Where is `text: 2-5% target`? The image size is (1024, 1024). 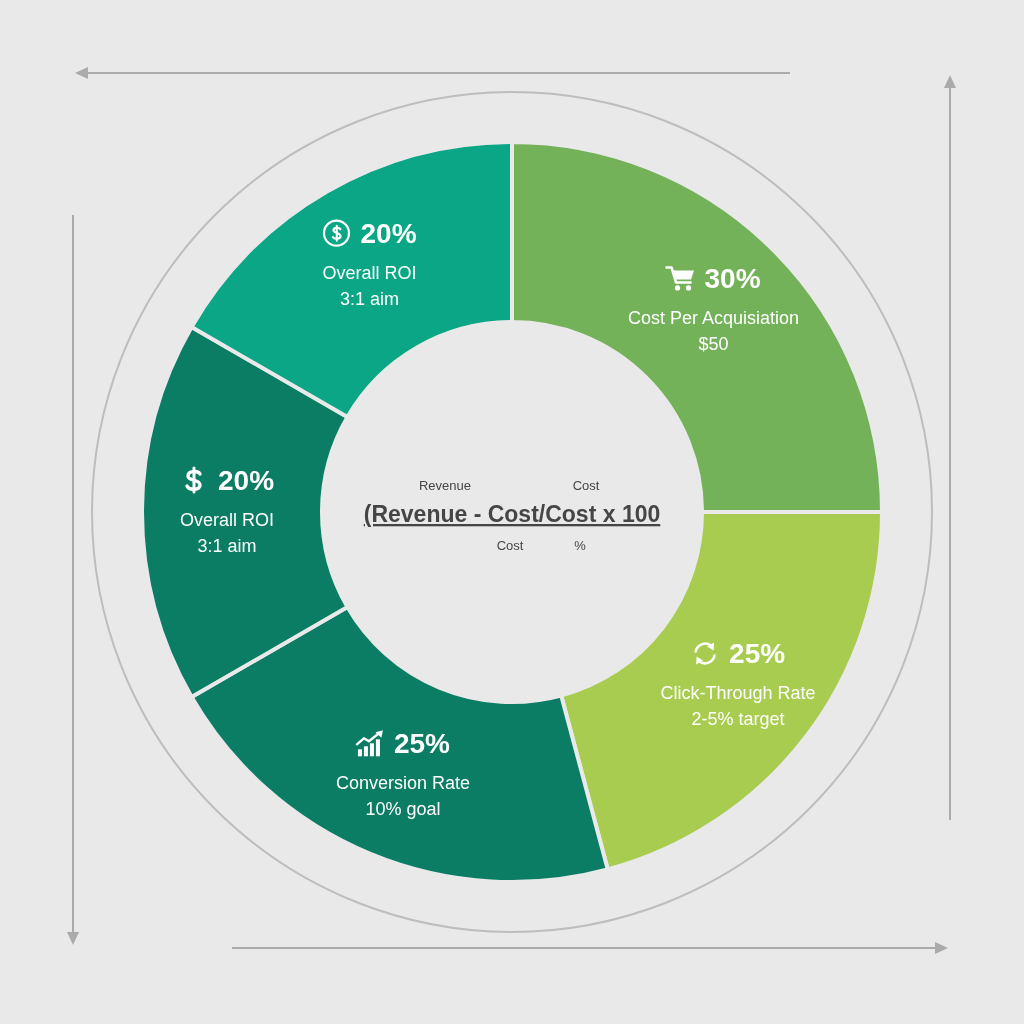 text: 2-5% target is located at coordinates (738, 719).